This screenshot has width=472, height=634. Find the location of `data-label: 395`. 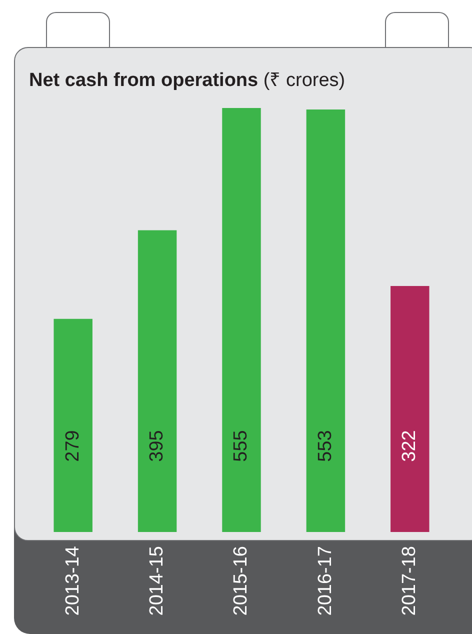

data-label: 395 is located at coordinates (157, 446).